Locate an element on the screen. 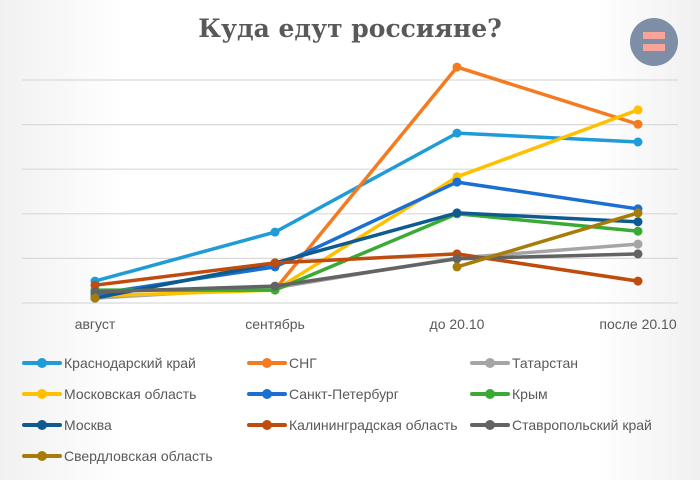 This screenshot has height=480, width=700. legend-item: Крым is located at coordinates (509, 394).